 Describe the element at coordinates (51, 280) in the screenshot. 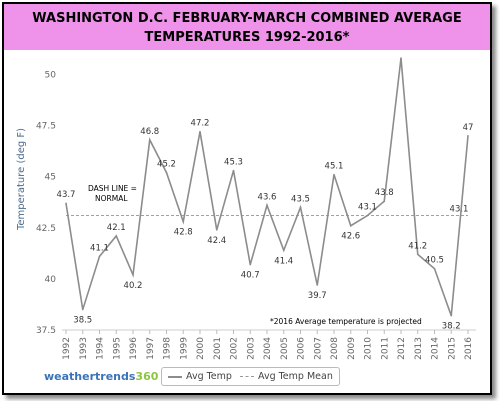

I see `y-tick-label: 40` at that location.